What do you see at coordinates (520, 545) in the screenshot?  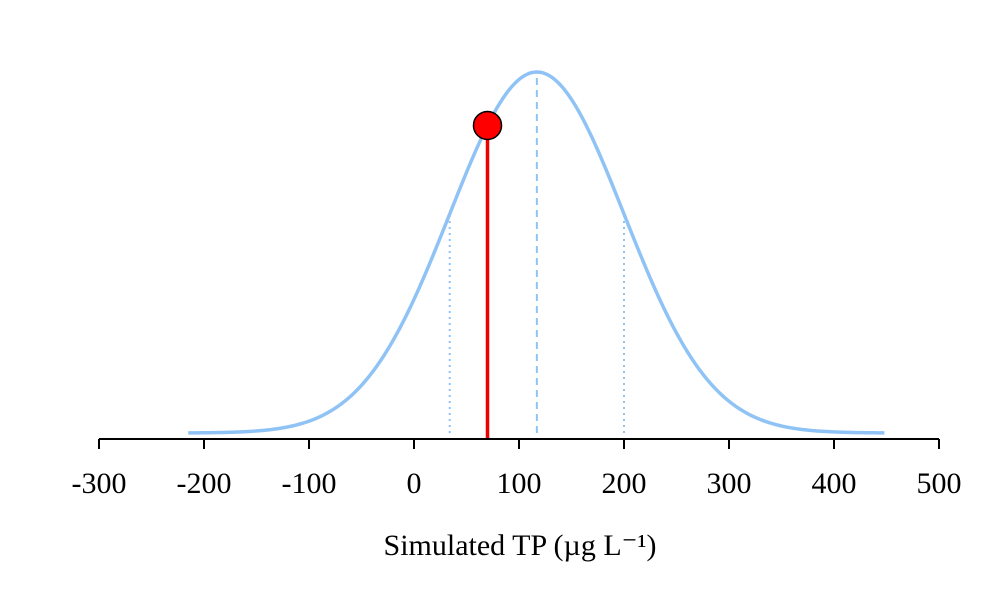 I see `x-axis-title: Simulated TP (µg L⁻¹)` at bounding box center [520, 545].